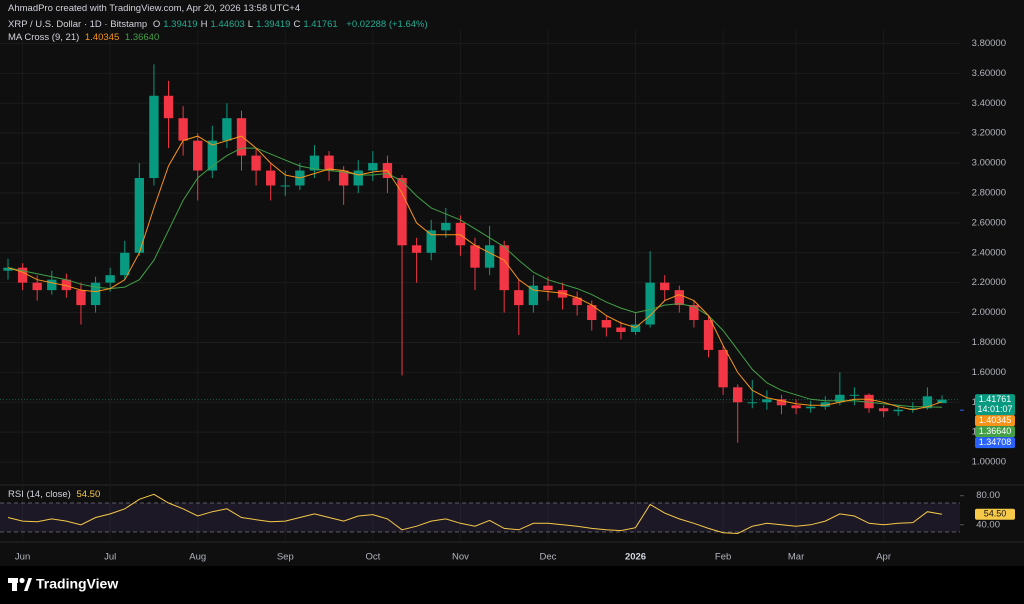 Image resolution: width=1024 pixels, height=604 pixels. I want to click on rsi-band-fill, so click(480, 517).